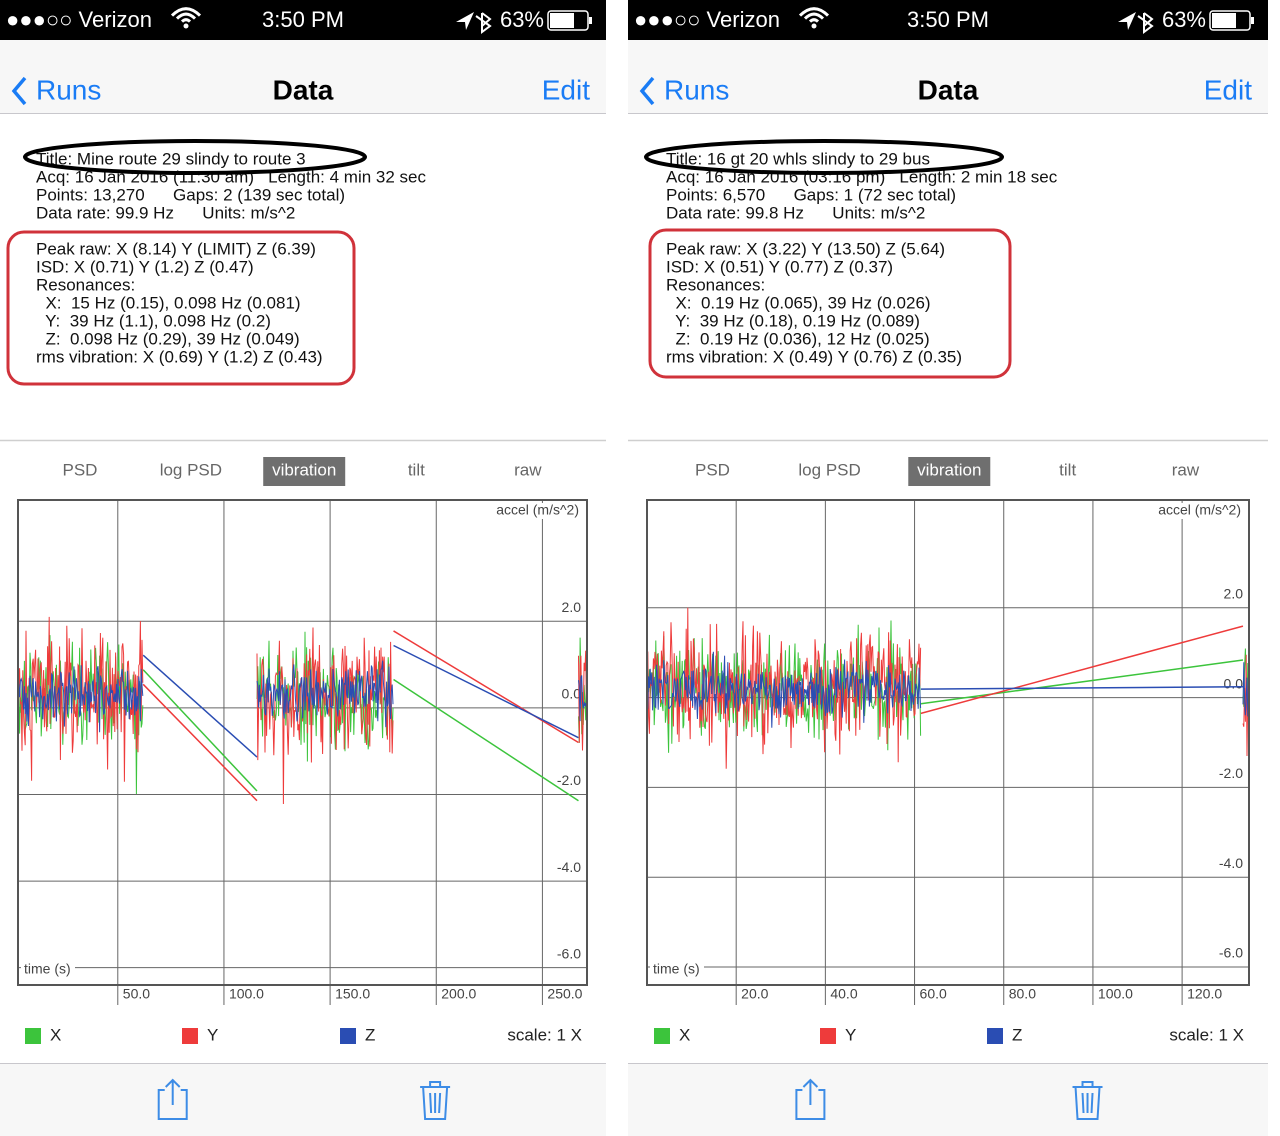 The image size is (1280, 1136). Describe the element at coordinates (168, 302) in the screenshot. I see `detail-line: X: 15 Hz (0.15), 0.098 Hz (0.081)` at that location.